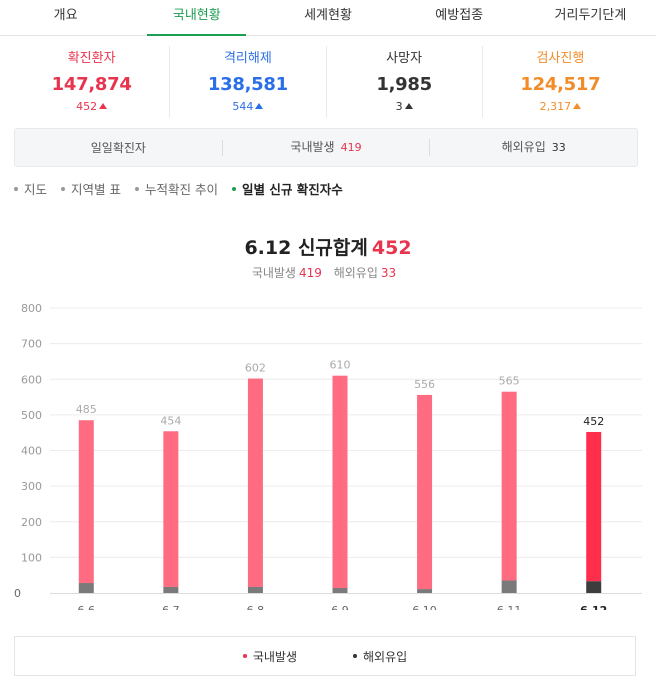  Describe the element at coordinates (31, 379) in the screenshot. I see `y-tick-label: 600` at that location.